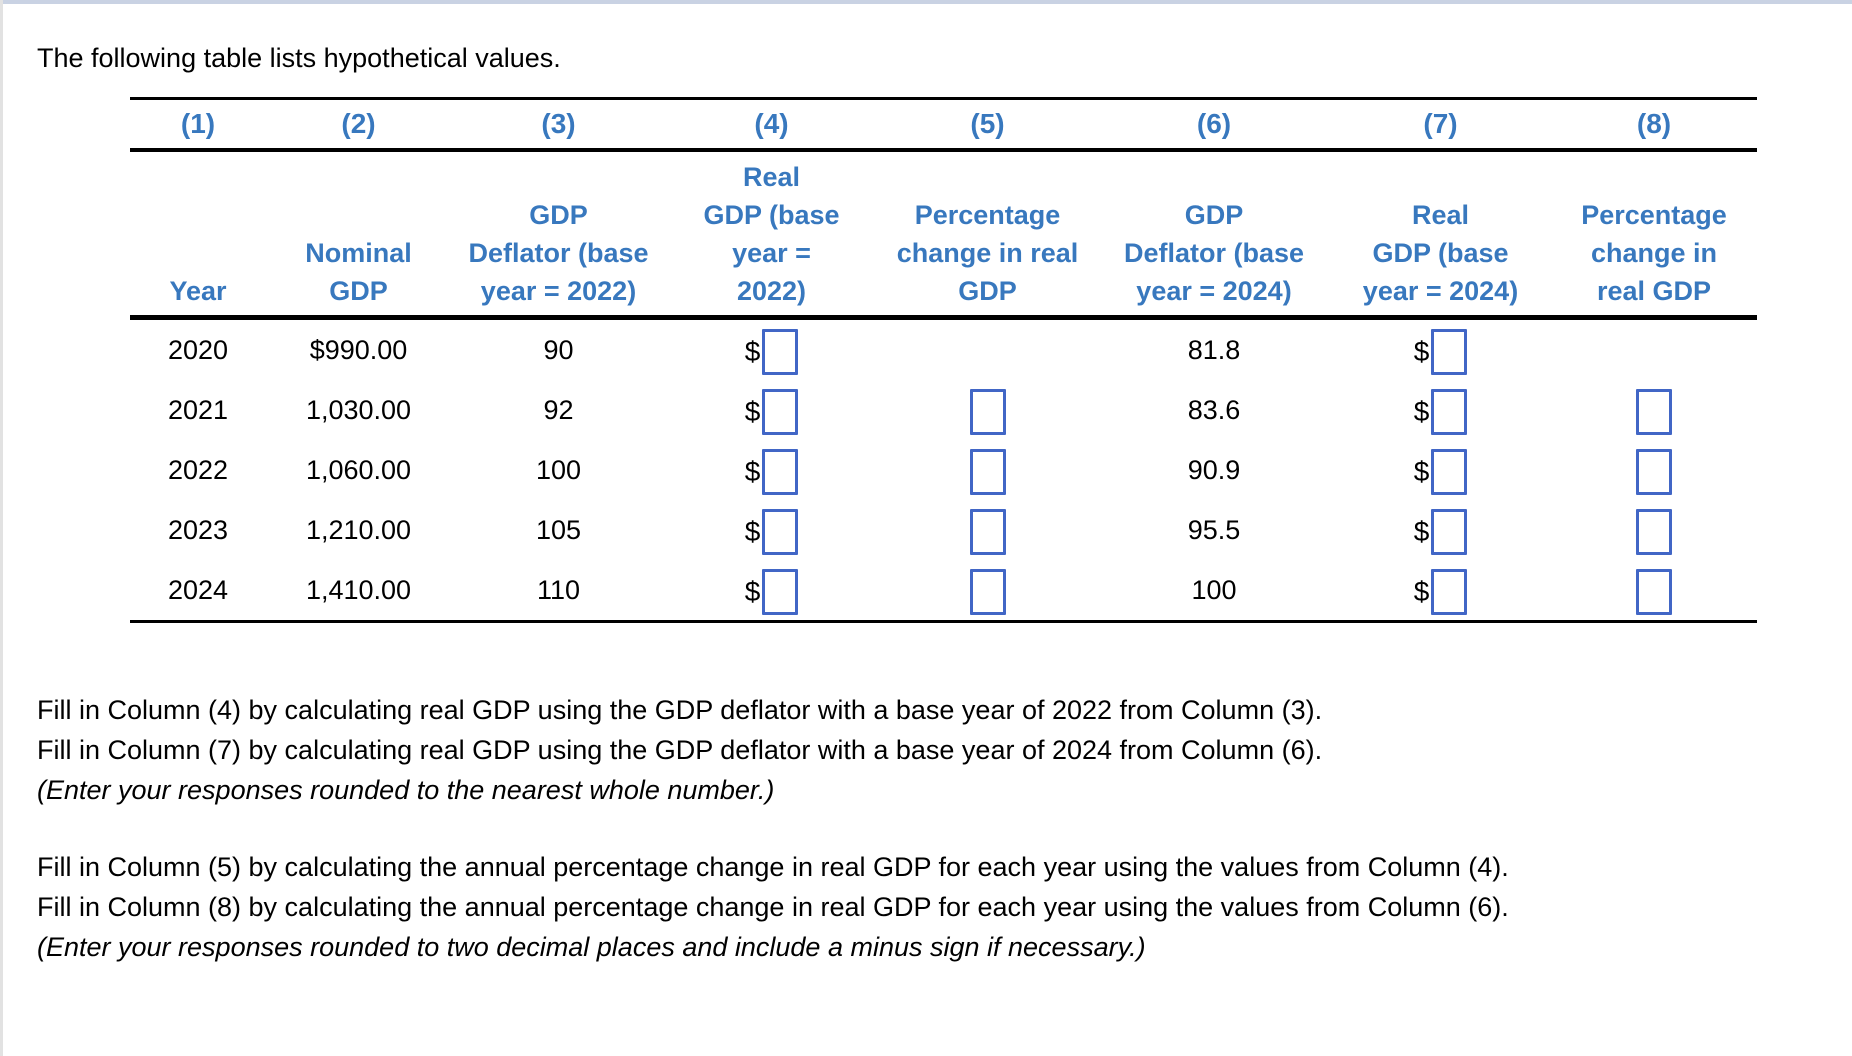 This screenshot has height=1056, width=1852. What do you see at coordinates (926, 2) in the screenshot?
I see `top-panel-divider` at bounding box center [926, 2].